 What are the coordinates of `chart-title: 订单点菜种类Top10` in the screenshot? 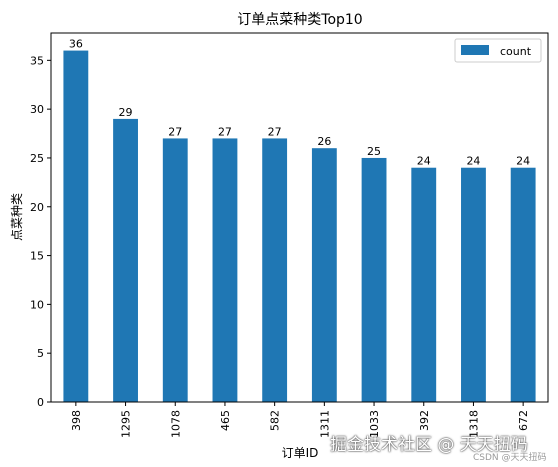 It's located at (299, 20).